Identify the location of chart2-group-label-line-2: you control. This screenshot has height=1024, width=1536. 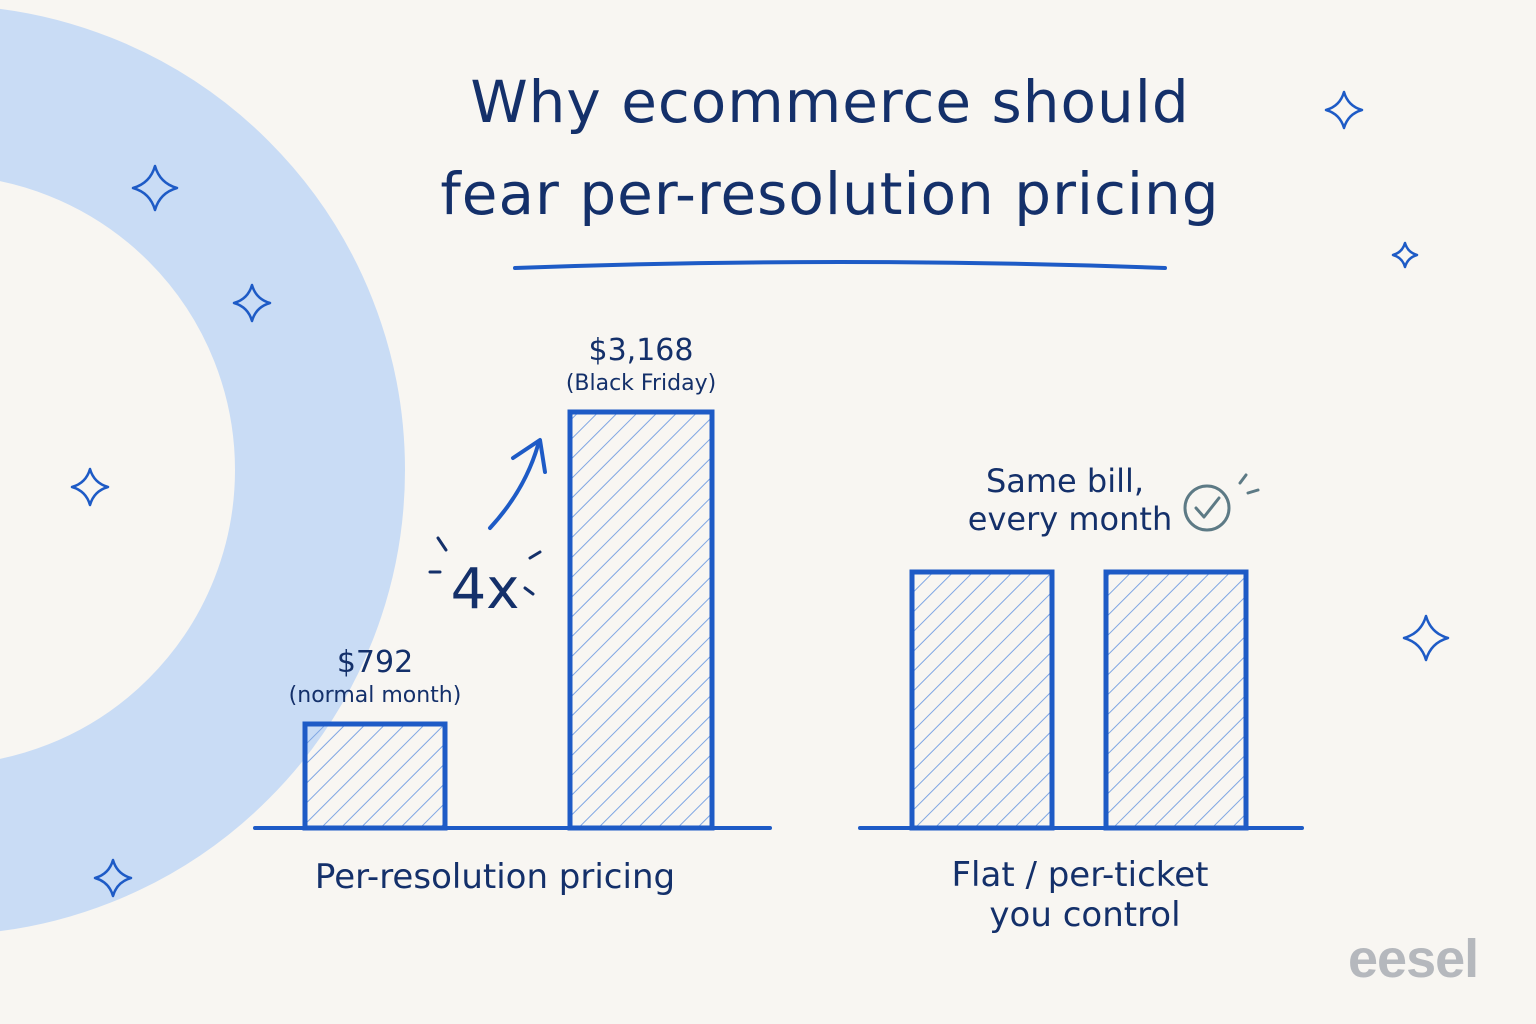
(1084, 915).